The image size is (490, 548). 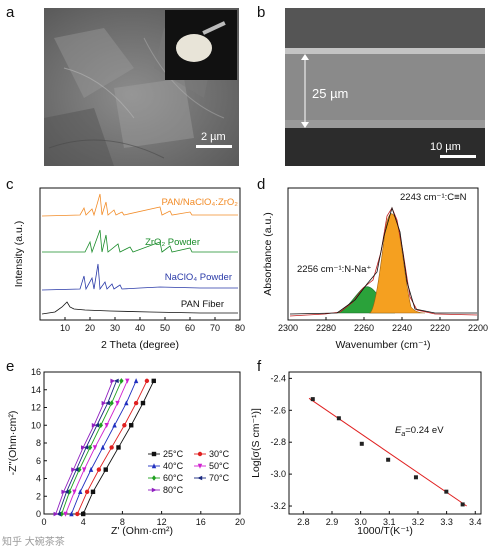 I want to click on legend-label: 40°C, so click(x=173, y=466).